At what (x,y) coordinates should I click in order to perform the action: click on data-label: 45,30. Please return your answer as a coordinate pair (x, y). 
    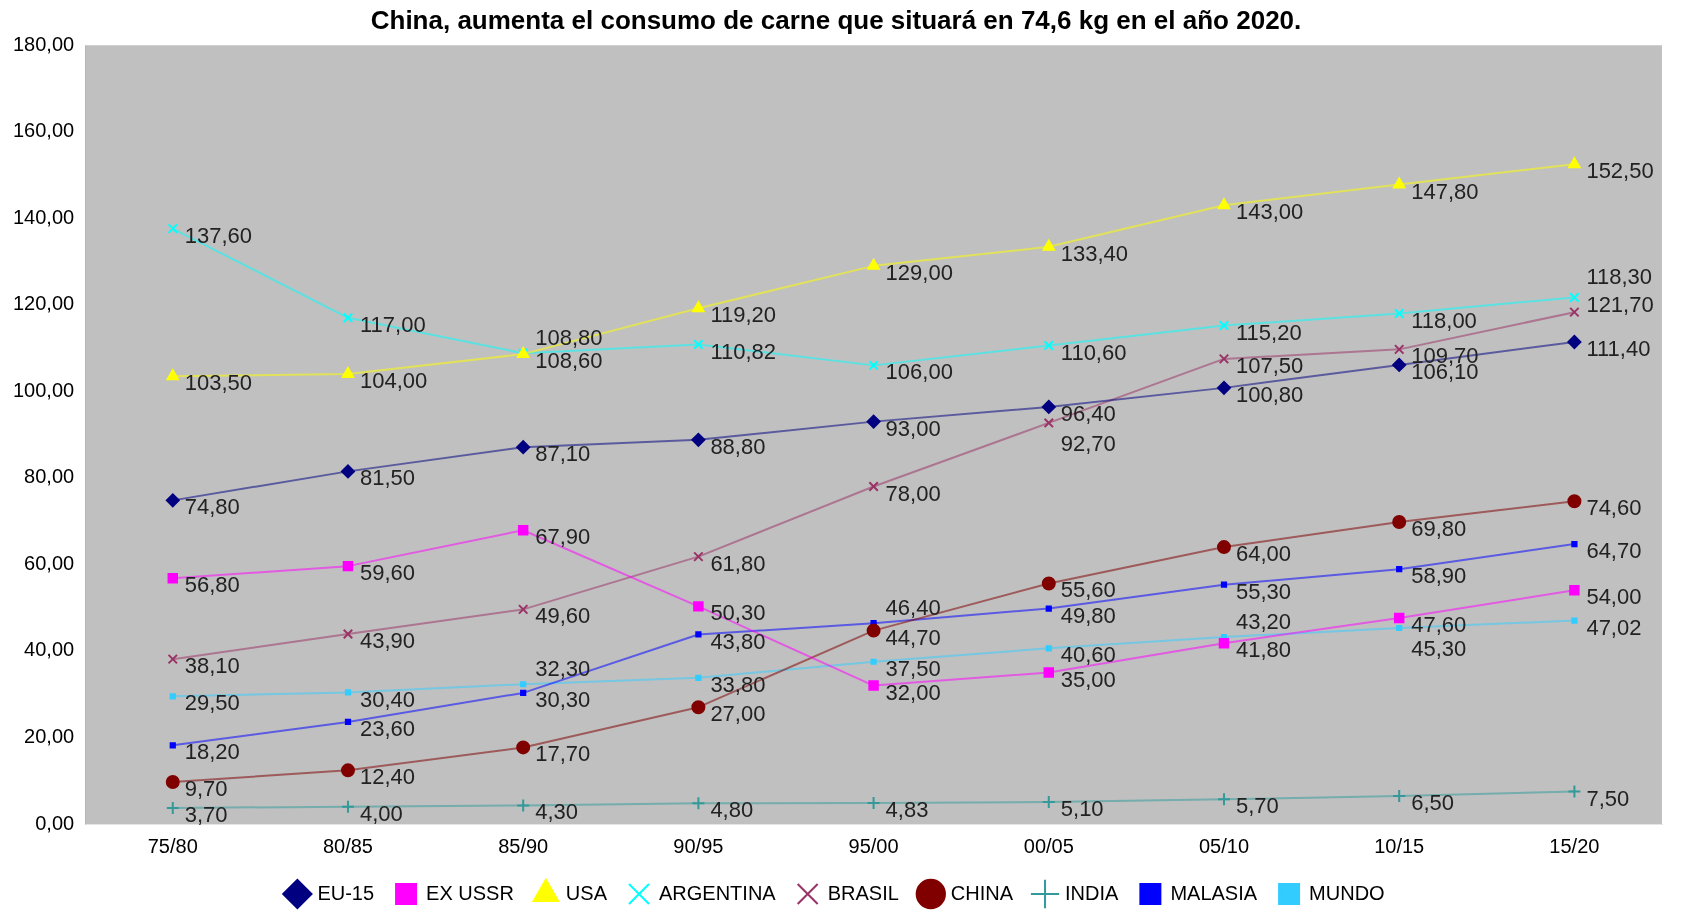
    Looking at the image, I should click on (1439, 649).